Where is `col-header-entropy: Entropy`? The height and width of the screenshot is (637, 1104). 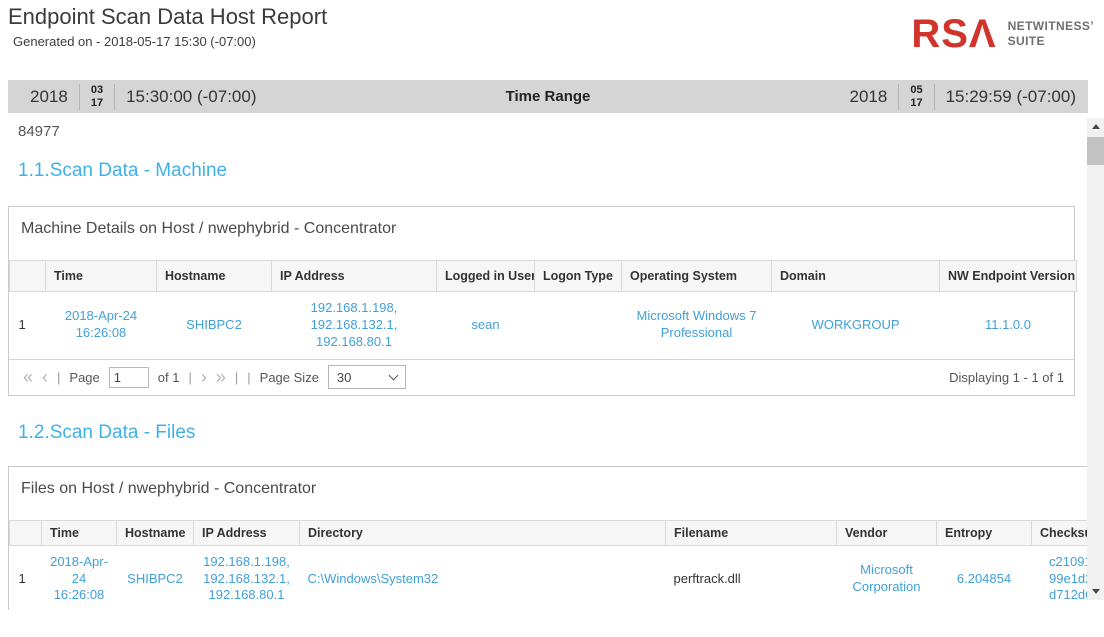 col-header-entropy: Entropy is located at coordinates (984, 532).